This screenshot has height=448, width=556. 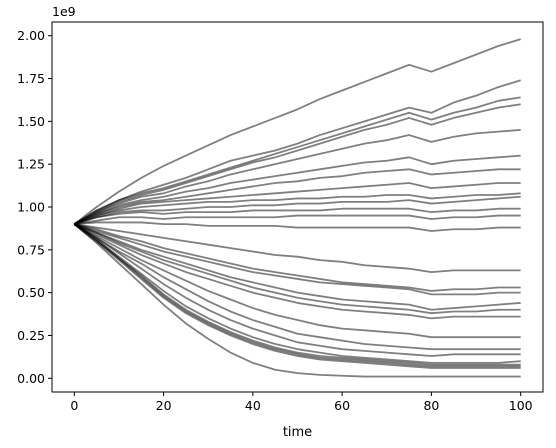 What do you see at coordinates (31, 78) in the screenshot?
I see `y-tick-label: 1.75` at bounding box center [31, 78].